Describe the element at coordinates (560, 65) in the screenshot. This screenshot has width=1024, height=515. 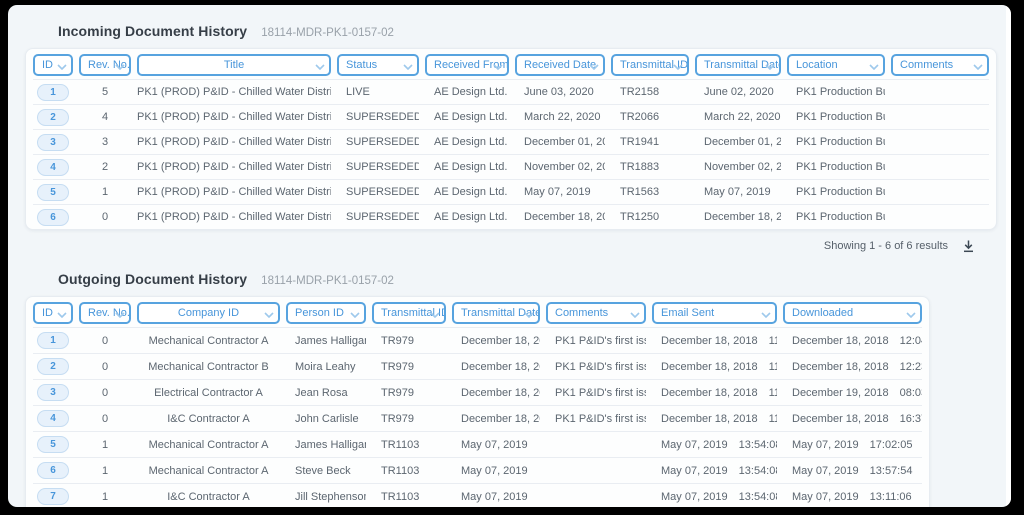
I see `column-filter-received-date: Received Date` at that location.